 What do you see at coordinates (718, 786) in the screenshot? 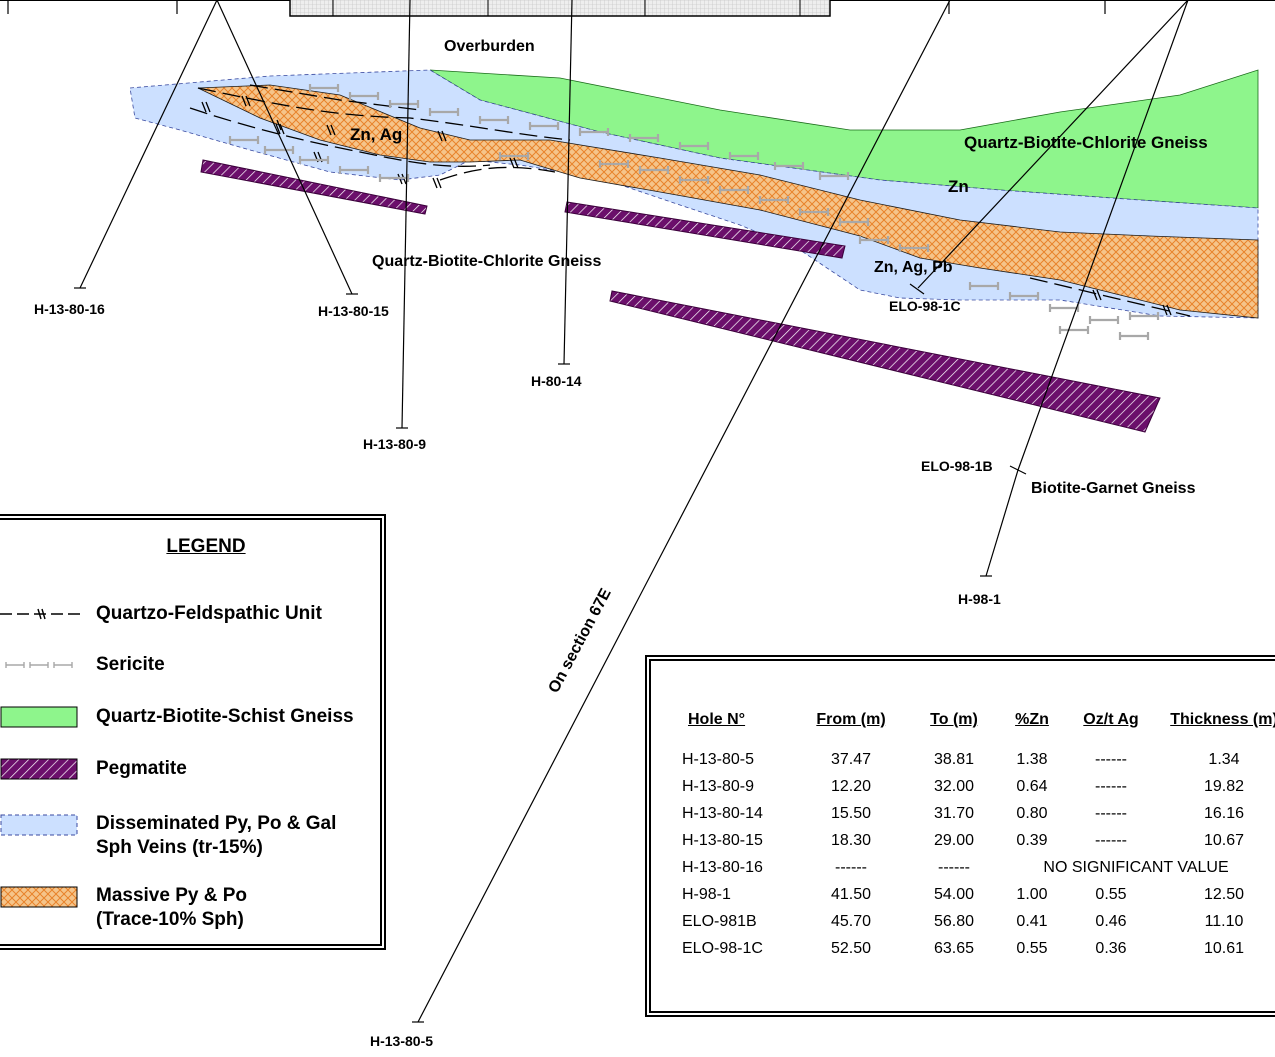
I see `table-cell: H-13-80-9` at bounding box center [718, 786].